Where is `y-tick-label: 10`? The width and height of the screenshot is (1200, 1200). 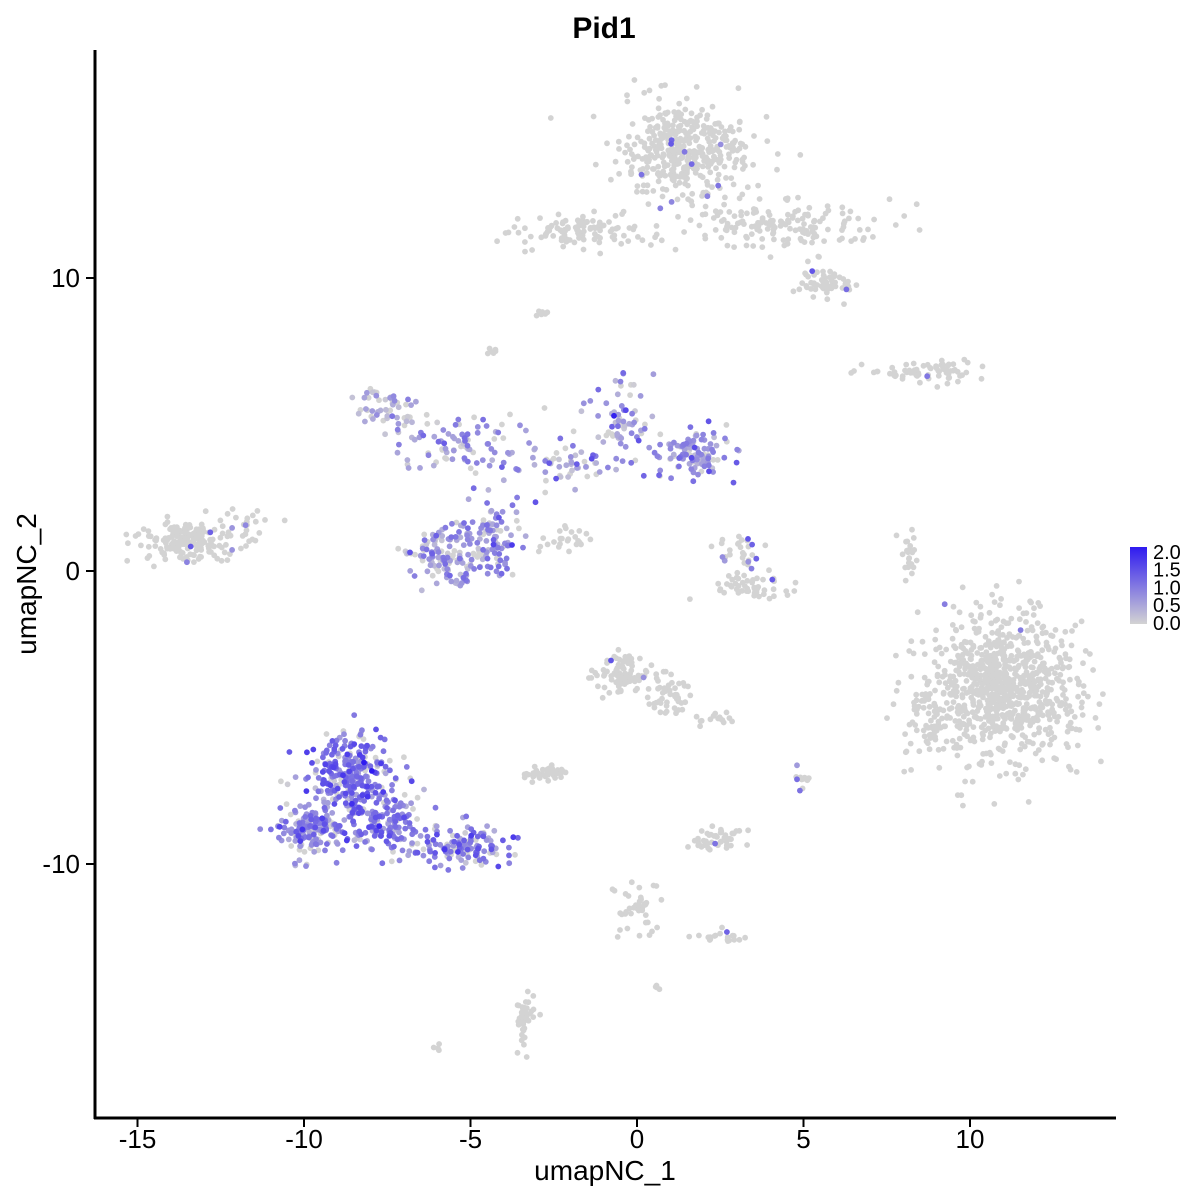
y-tick-label: 10 is located at coordinates (65, 278).